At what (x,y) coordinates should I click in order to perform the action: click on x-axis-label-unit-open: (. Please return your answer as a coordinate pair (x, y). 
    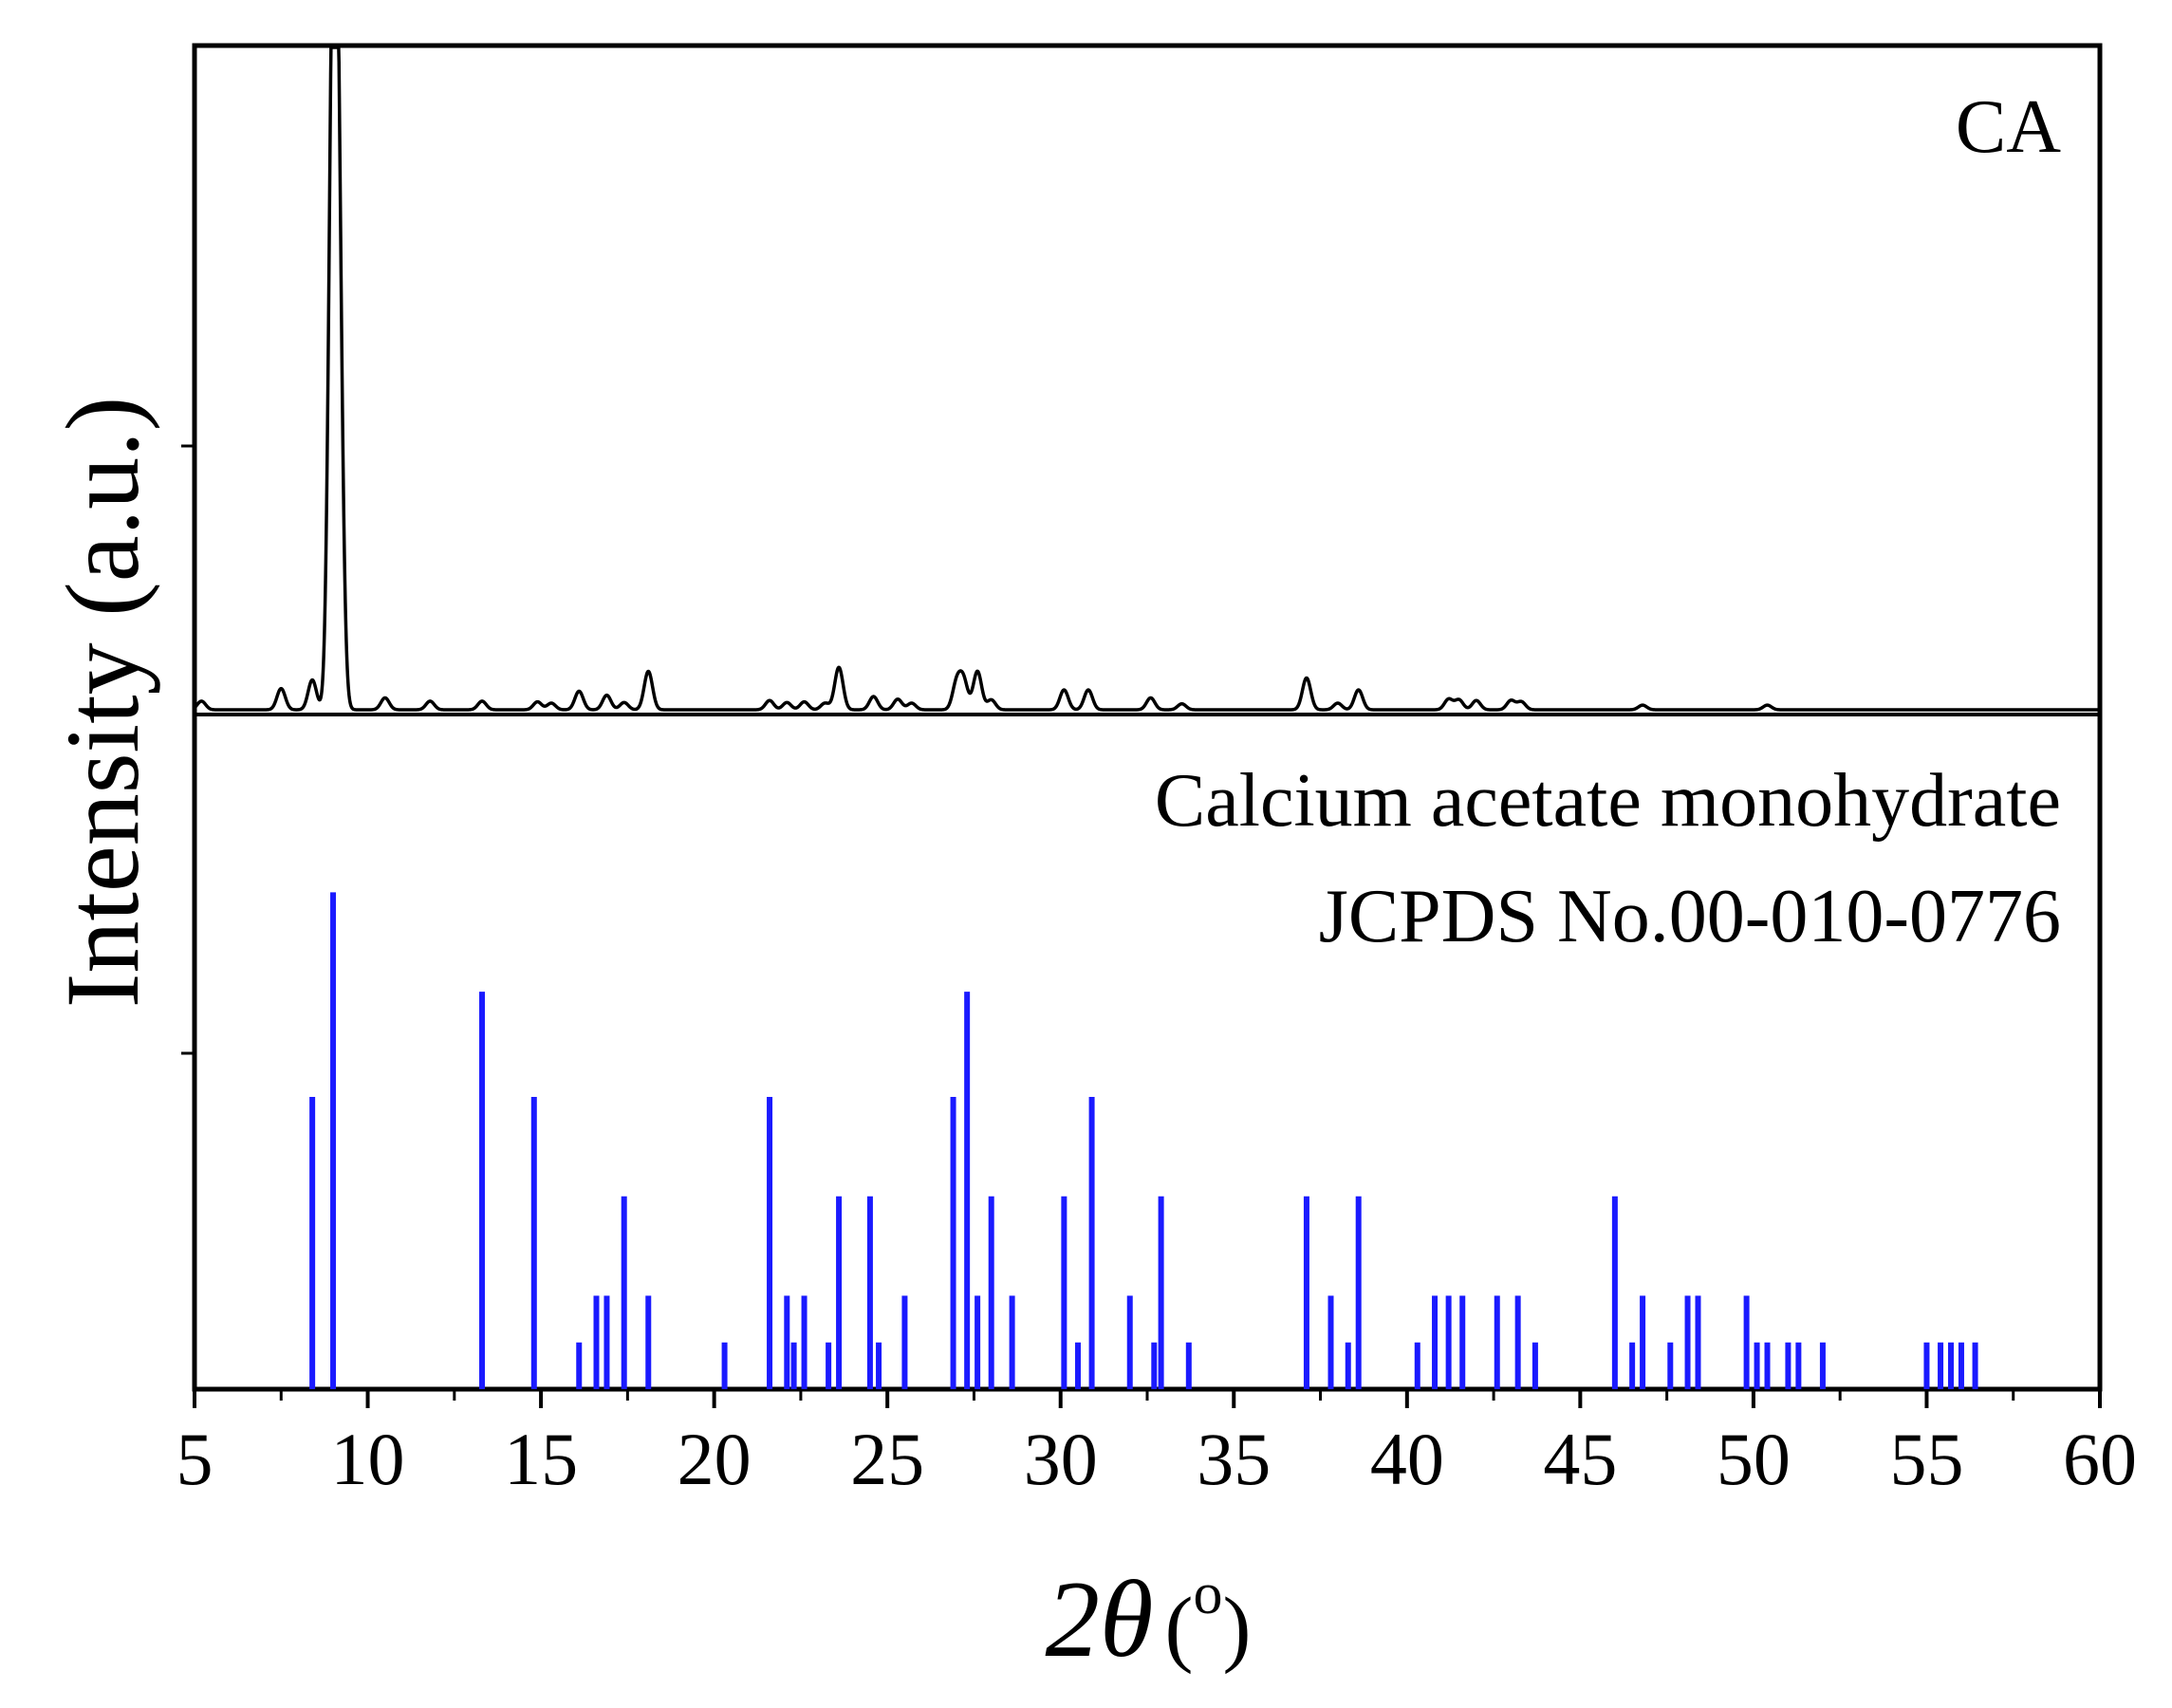
    Looking at the image, I should click on (1179, 1628).